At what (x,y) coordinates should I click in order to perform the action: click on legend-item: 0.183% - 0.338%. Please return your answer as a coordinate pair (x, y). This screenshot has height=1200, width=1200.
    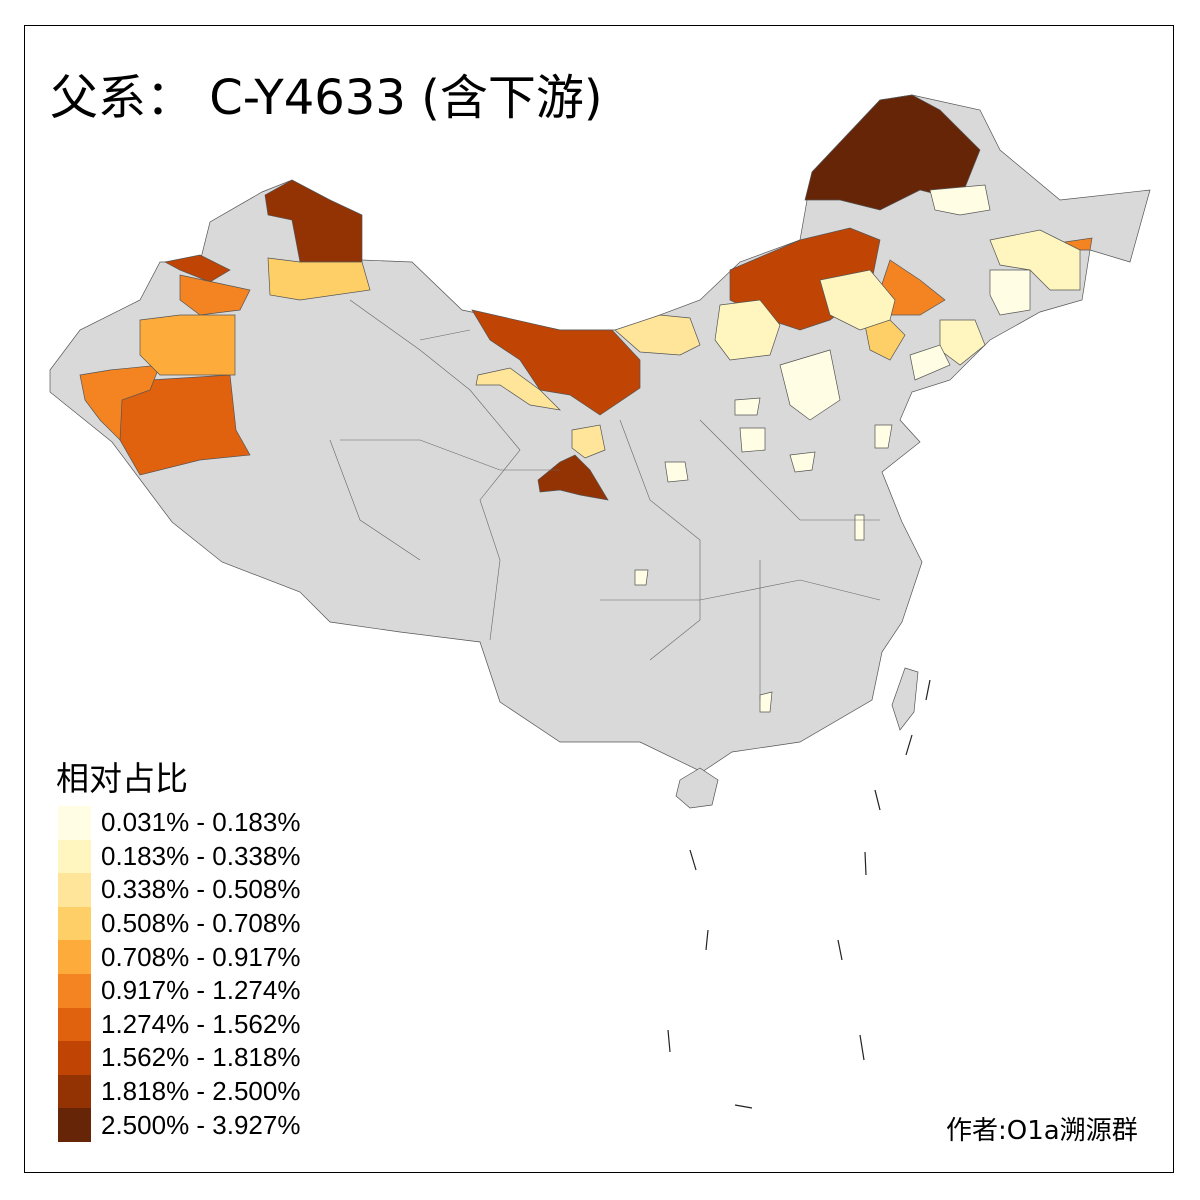
    Looking at the image, I should click on (179, 856).